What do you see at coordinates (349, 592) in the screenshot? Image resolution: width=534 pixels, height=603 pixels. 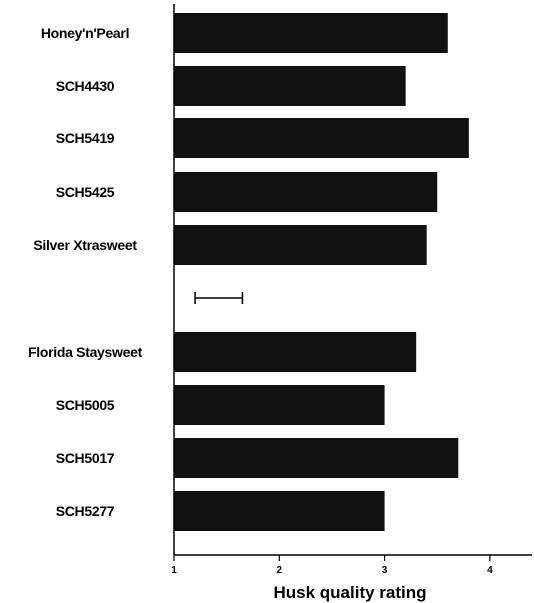 I see `x-axis-title: Husk quality rating` at bounding box center [349, 592].